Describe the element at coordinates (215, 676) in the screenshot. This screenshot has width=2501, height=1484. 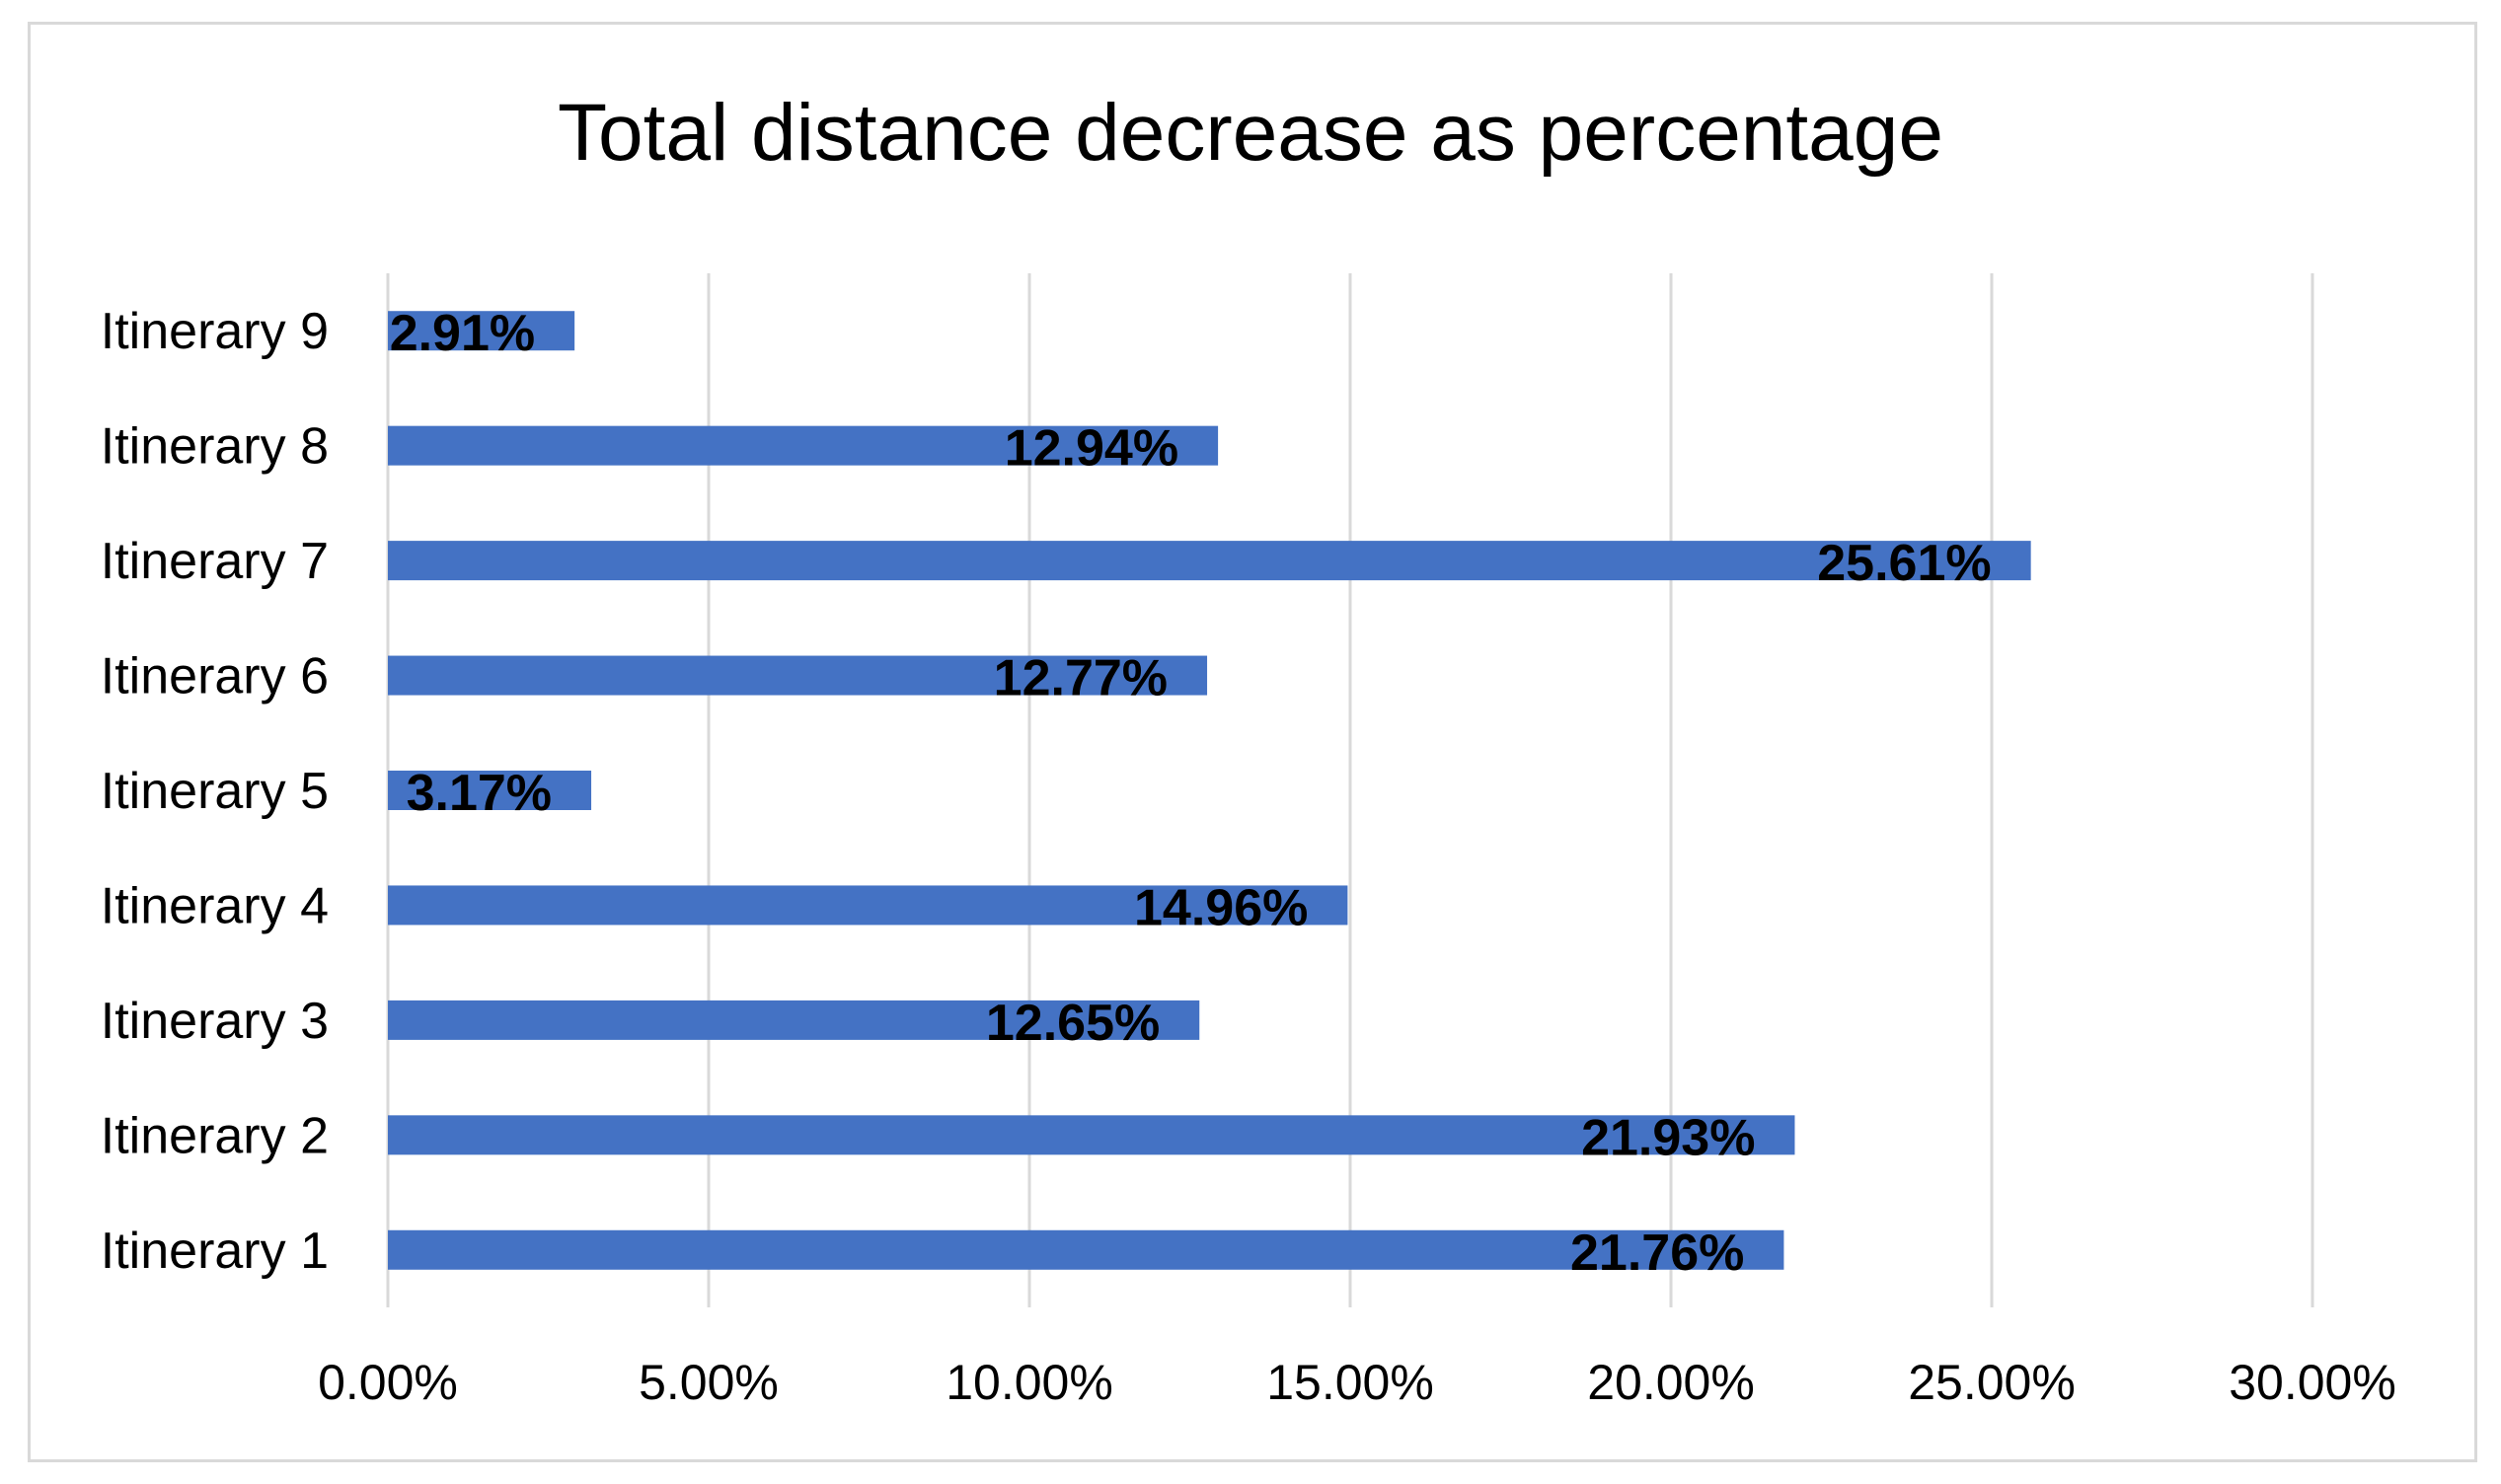
I see `category-label: Itinerary 6` at that location.